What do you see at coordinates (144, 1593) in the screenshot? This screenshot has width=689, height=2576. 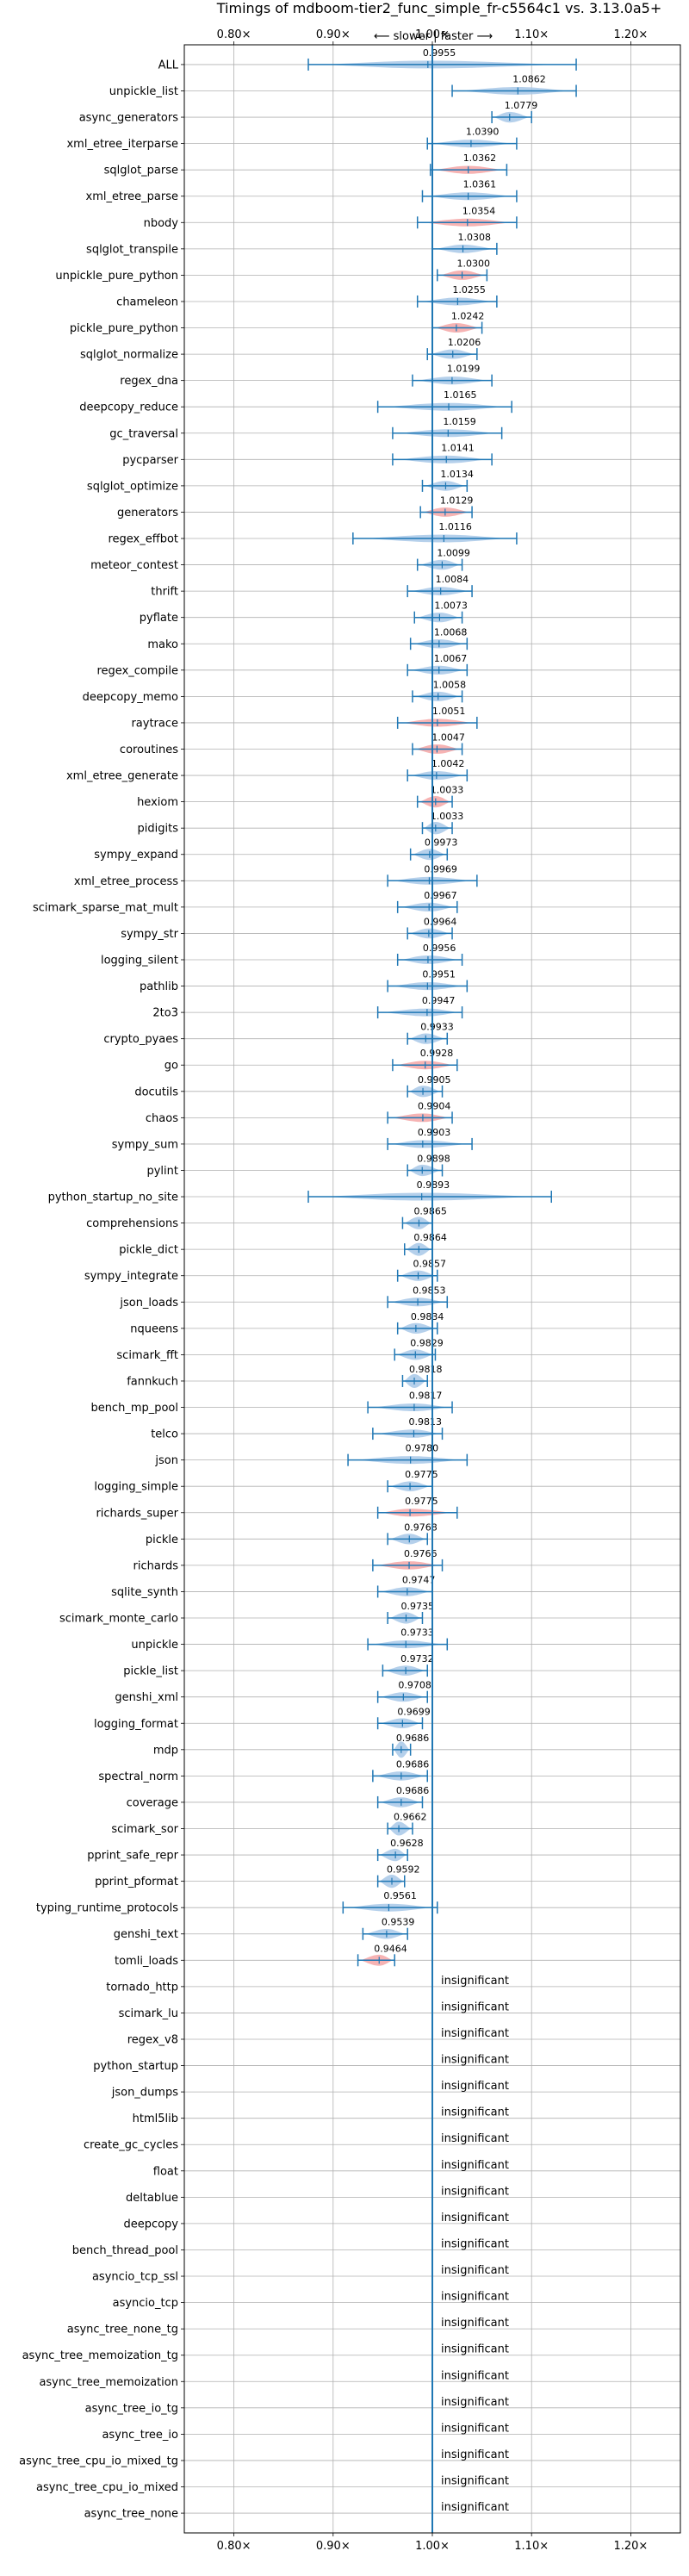 I see `benchmark-label: sqlite_synth` at bounding box center [144, 1593].